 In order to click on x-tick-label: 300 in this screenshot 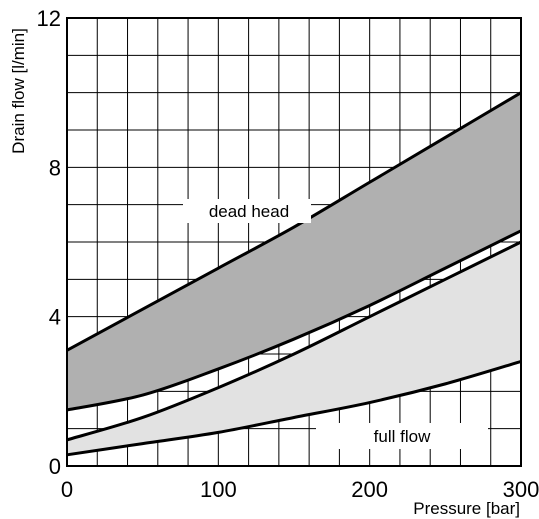, I will do `click(521, 489)`.